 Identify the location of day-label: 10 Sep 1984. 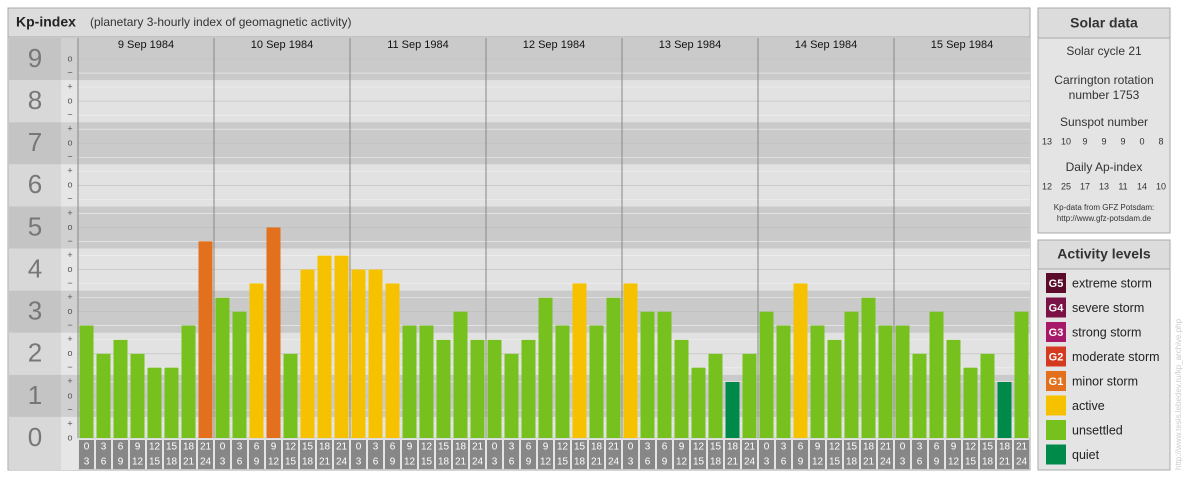
(282, 45).